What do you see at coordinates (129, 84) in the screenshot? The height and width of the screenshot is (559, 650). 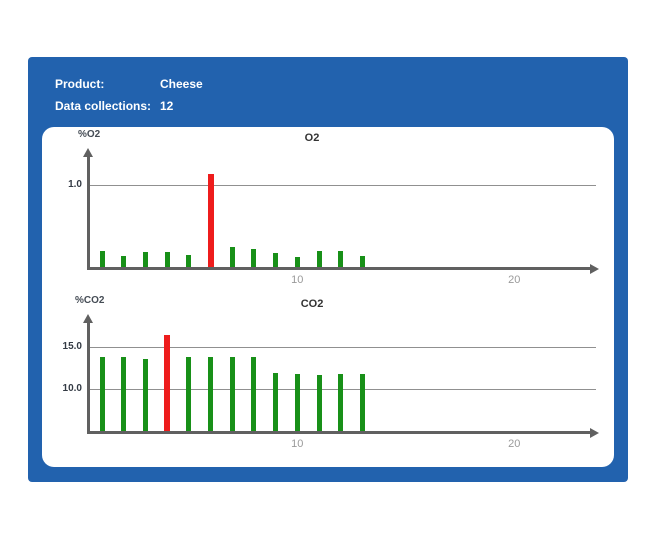 I see `product-row: Product: Cheese` at bounding box center [129, 84].